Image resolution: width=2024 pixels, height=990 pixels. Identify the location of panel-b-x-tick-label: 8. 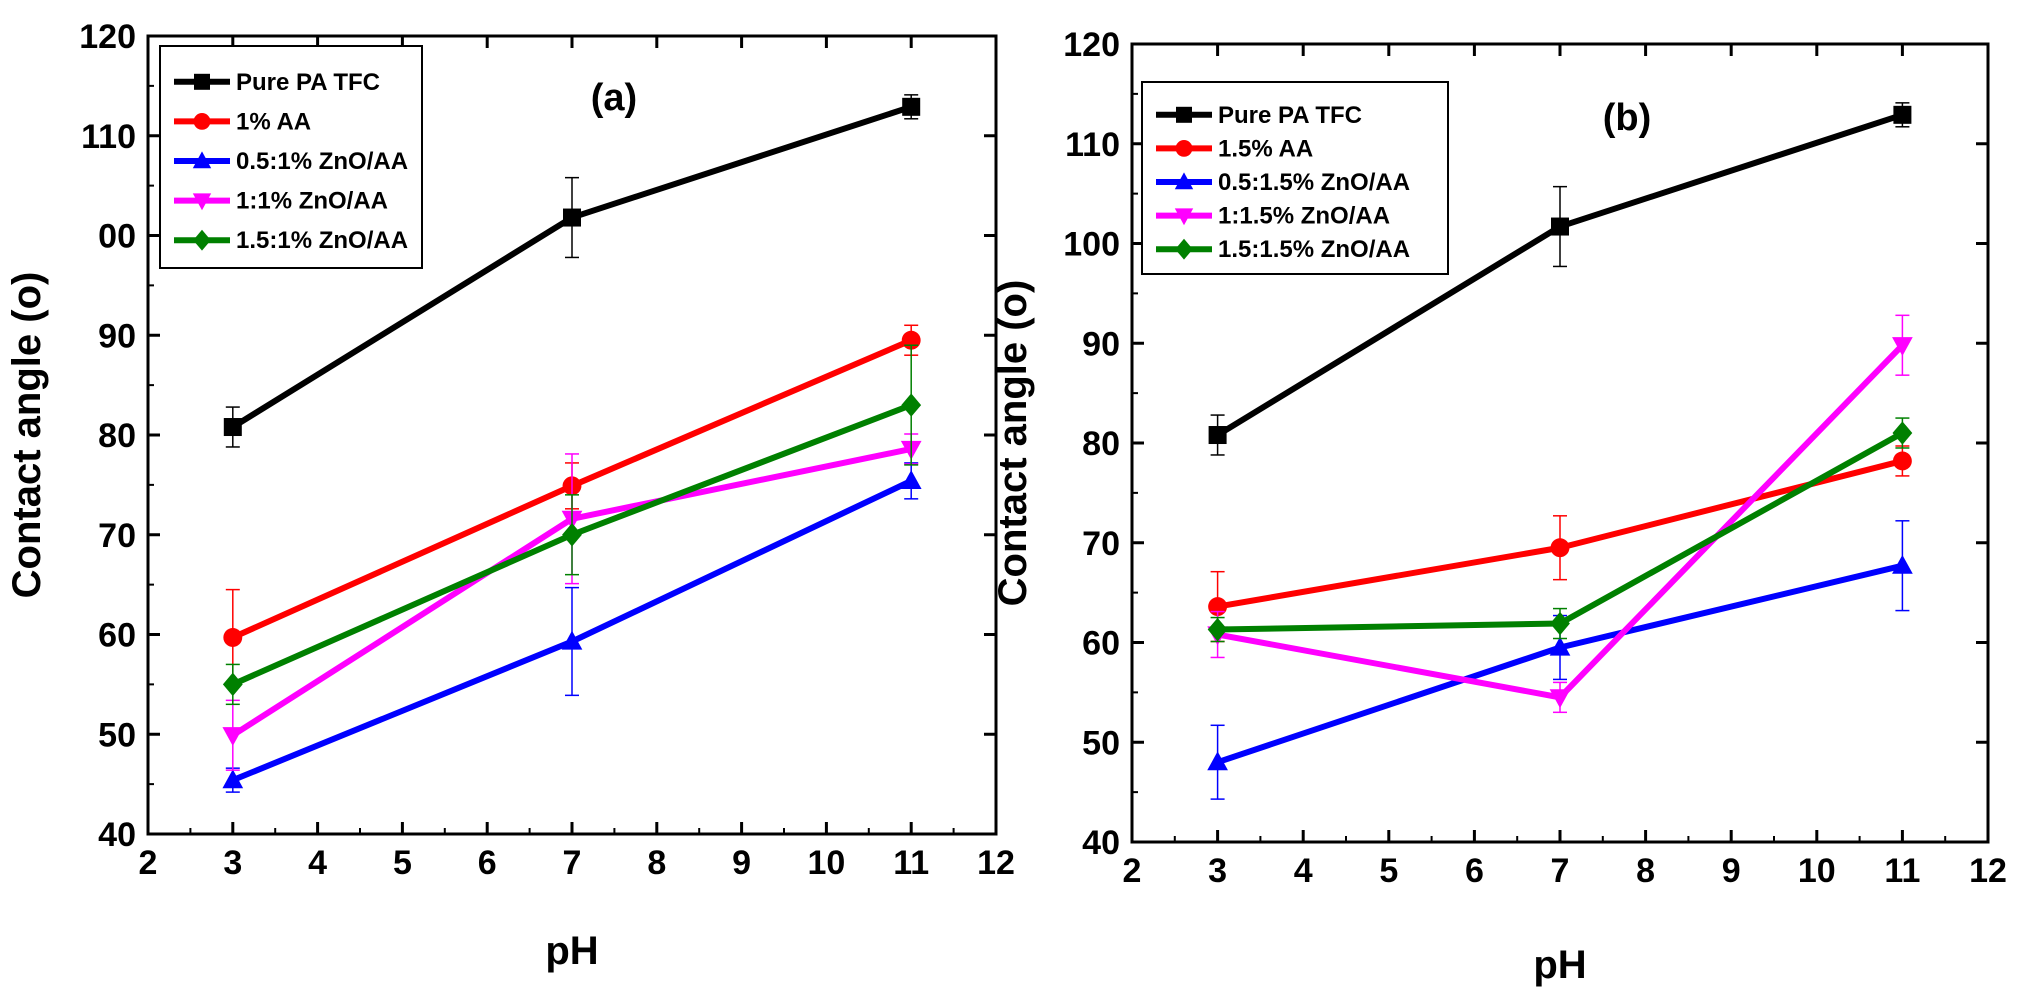
(1645, 871).